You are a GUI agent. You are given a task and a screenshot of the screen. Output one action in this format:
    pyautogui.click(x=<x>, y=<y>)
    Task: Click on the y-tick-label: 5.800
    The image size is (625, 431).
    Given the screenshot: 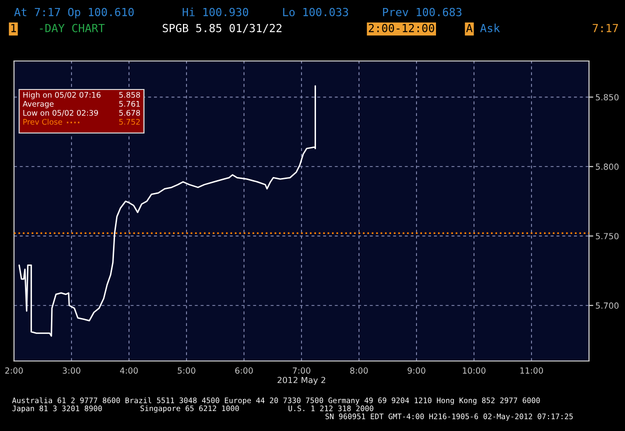 What is the action you would take?
    pyautogui.click(x=607, y=167)
    